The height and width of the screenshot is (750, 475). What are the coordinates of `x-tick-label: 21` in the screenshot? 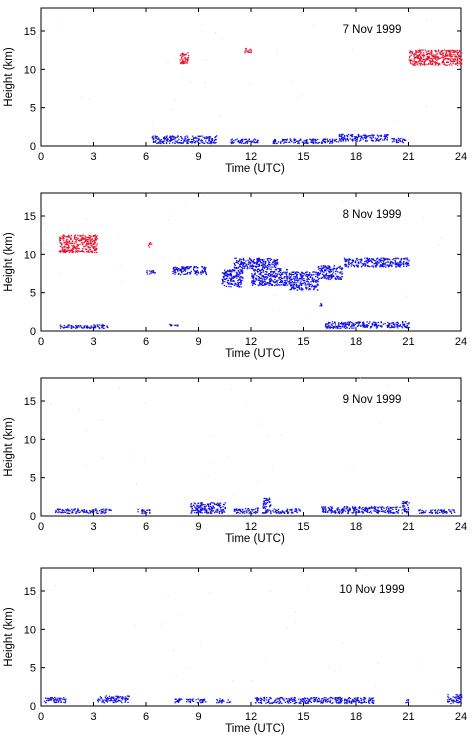 It's located at (408, 717).